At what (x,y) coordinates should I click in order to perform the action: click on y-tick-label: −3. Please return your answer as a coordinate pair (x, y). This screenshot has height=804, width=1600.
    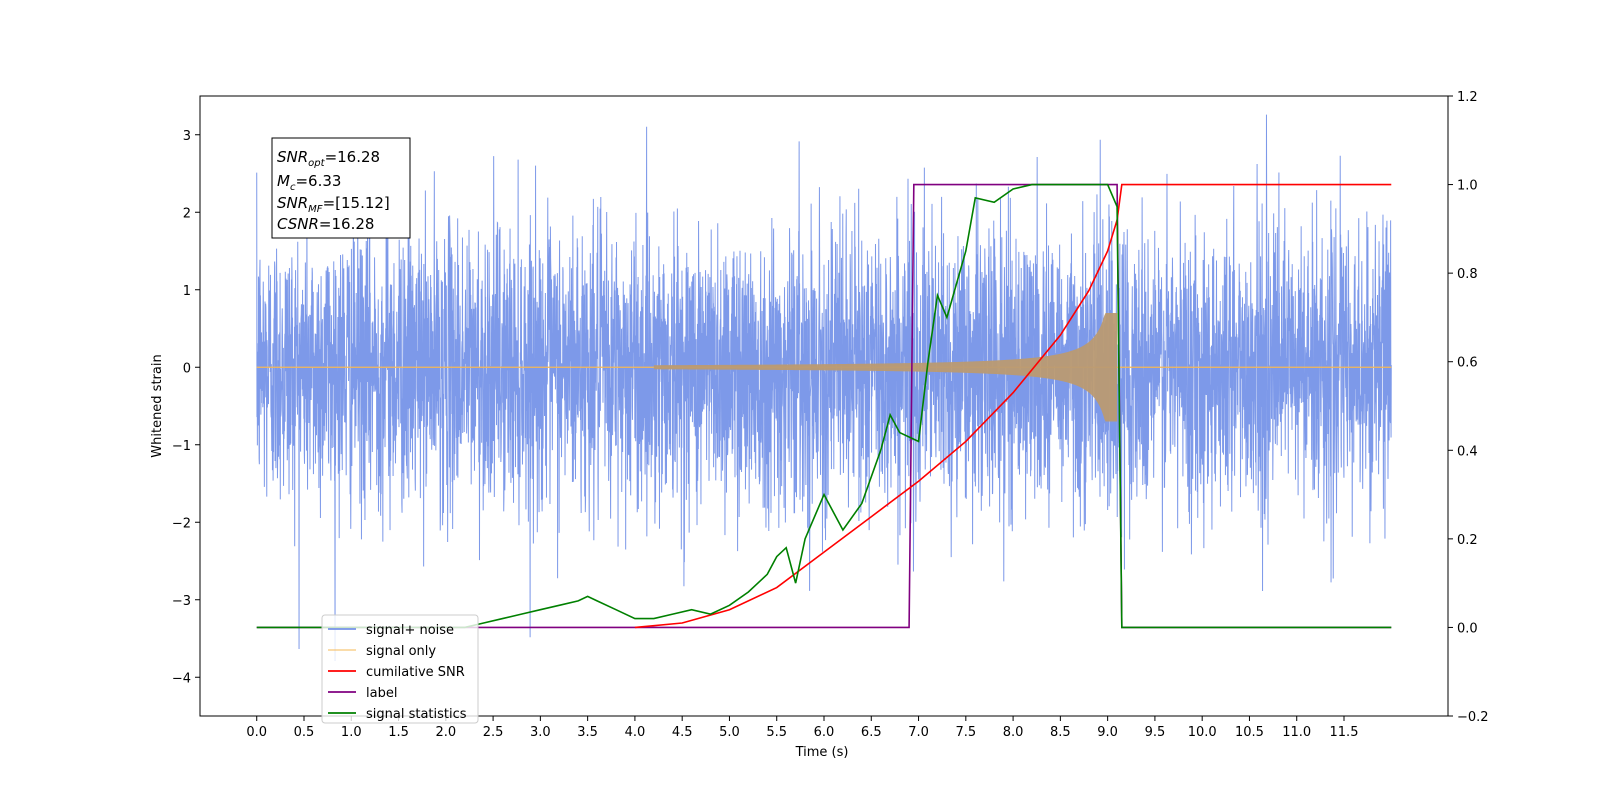
    Looking at the image, I should click on (181, 601).